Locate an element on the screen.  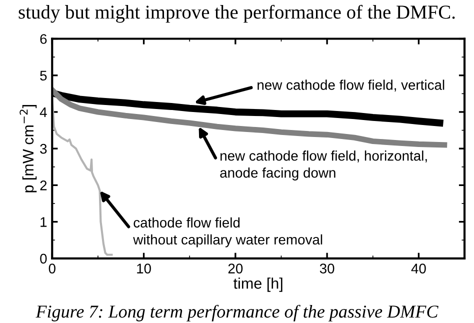
caption: Figure 7: Long term performance of the passive DMFC is located at coordinates (237, 313).